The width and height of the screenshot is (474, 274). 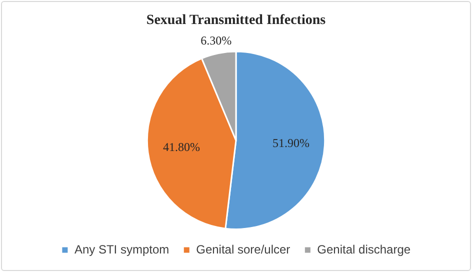 What do you see at coordinates (181, 147) in the screenshot?
I see `data-label: 41.80%` at bounding box center [181, 147].